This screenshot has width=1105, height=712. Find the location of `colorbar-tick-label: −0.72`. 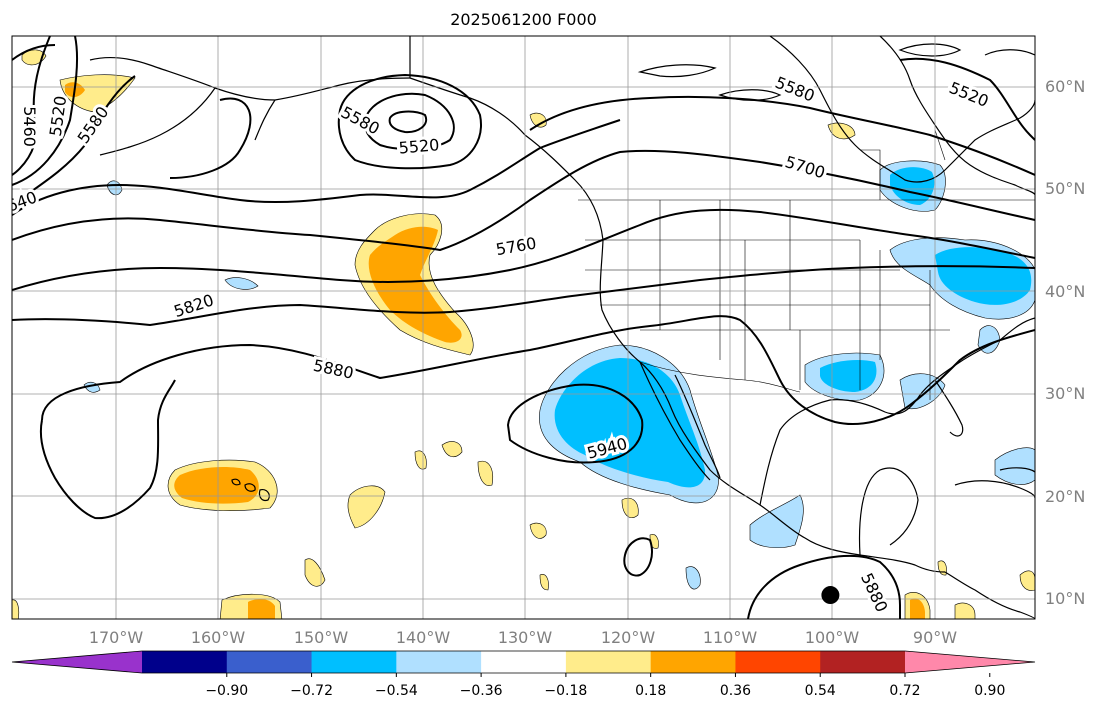

colorbar-tick-label: −0.72 is located at coordinates (311, 691).